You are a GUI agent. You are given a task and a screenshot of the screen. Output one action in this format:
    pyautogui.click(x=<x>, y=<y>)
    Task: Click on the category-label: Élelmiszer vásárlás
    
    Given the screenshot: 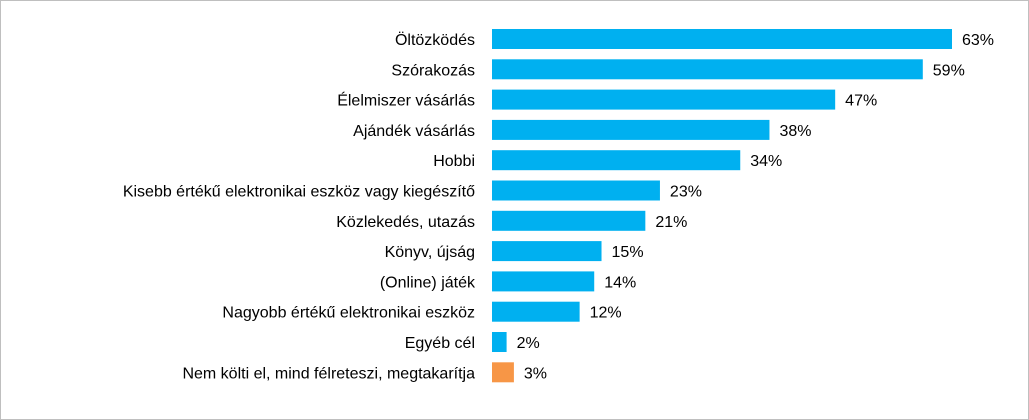 What is the action you would take?
    pyautogui.click(x=406, y=100)
    